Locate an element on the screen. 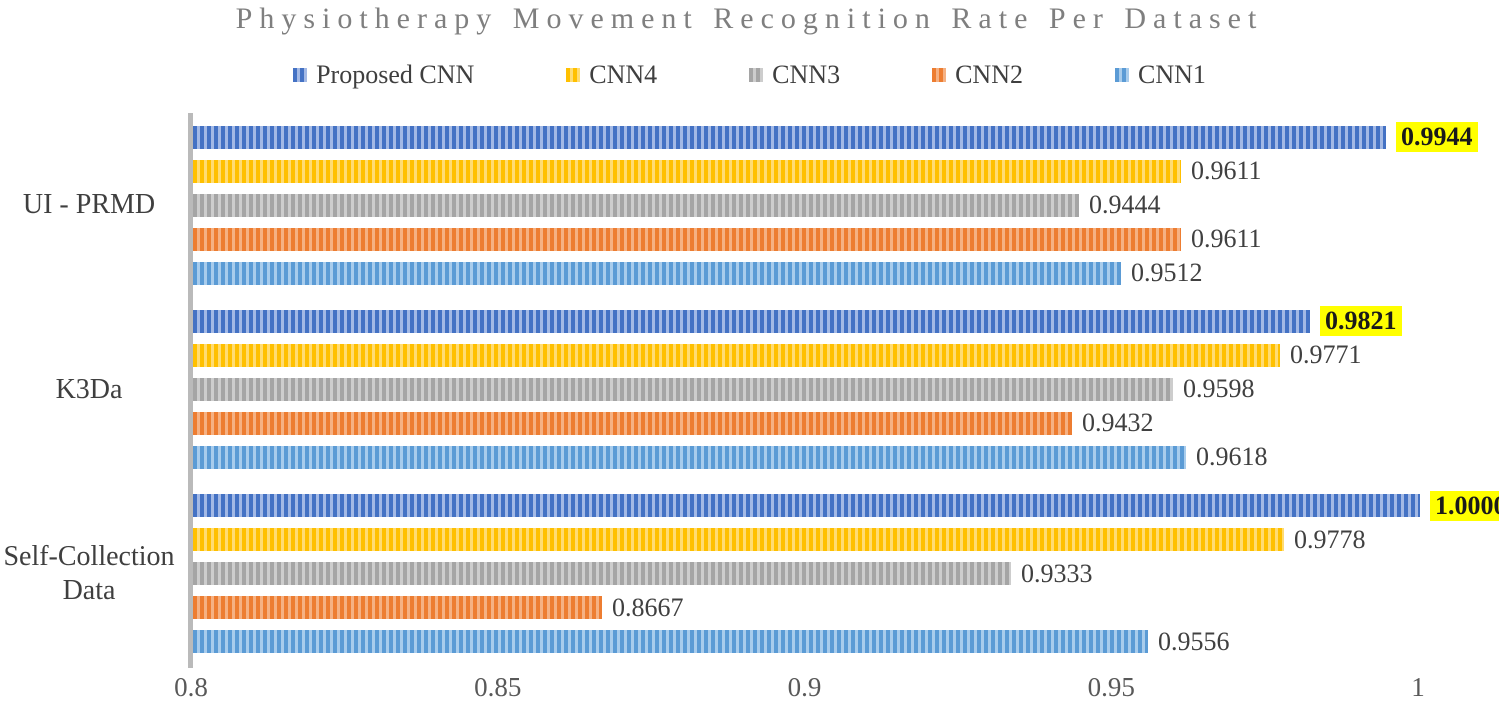  category-label: UI - PRMD is located at coordinates (89, 205).